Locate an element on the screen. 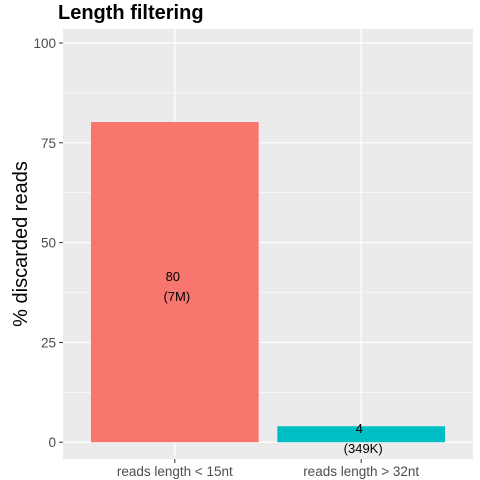 The image size is (480, 480). data-label-value: 80 is located at coordinates (173, 276).